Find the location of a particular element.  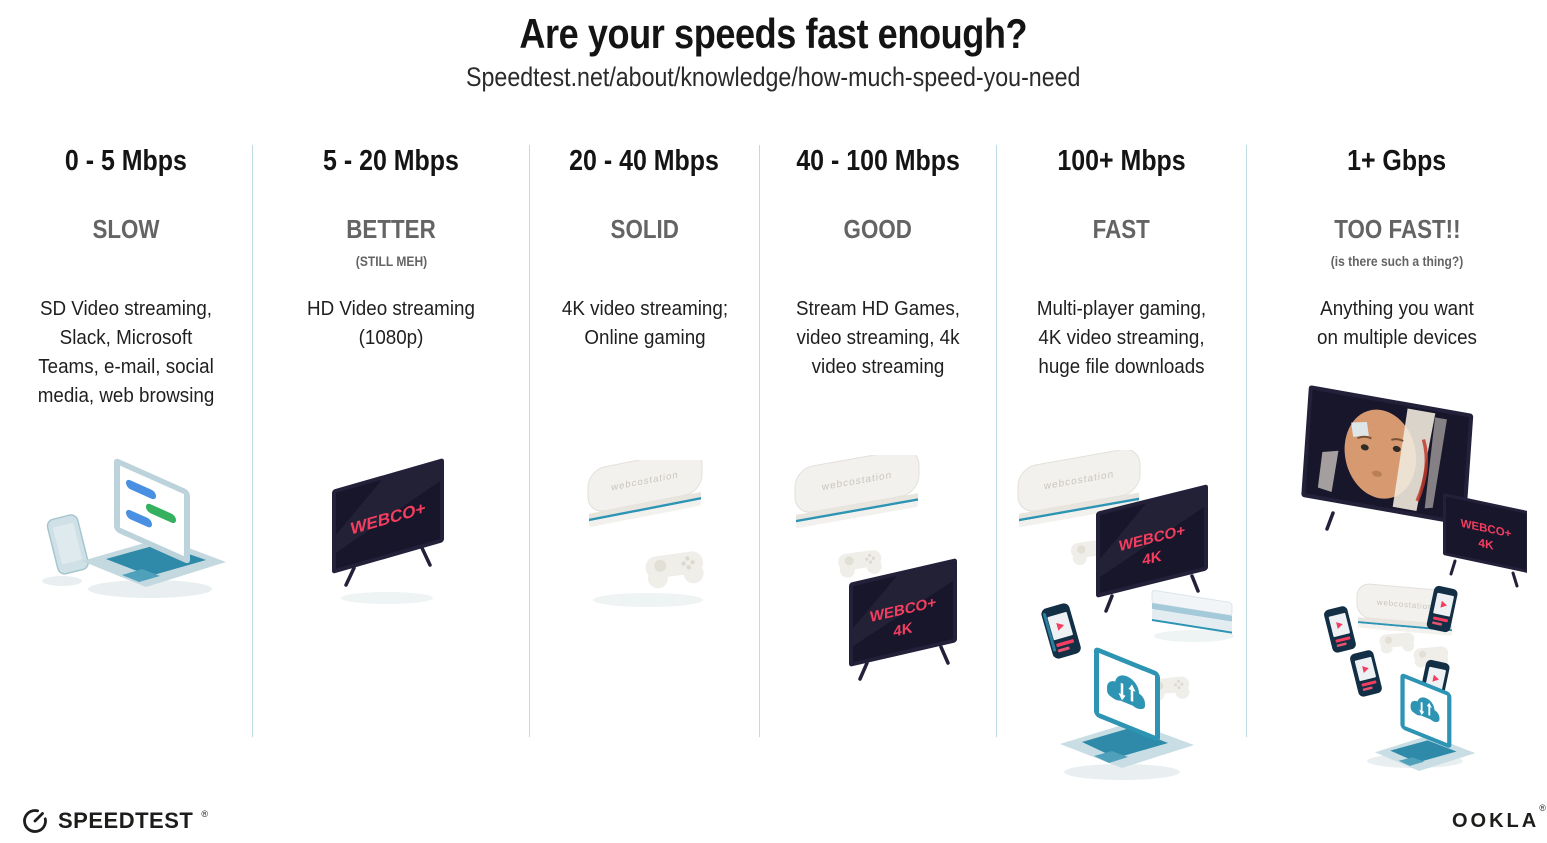

speed-range-label: 20 - 40 Mbps is located at coordinates (644, 161).